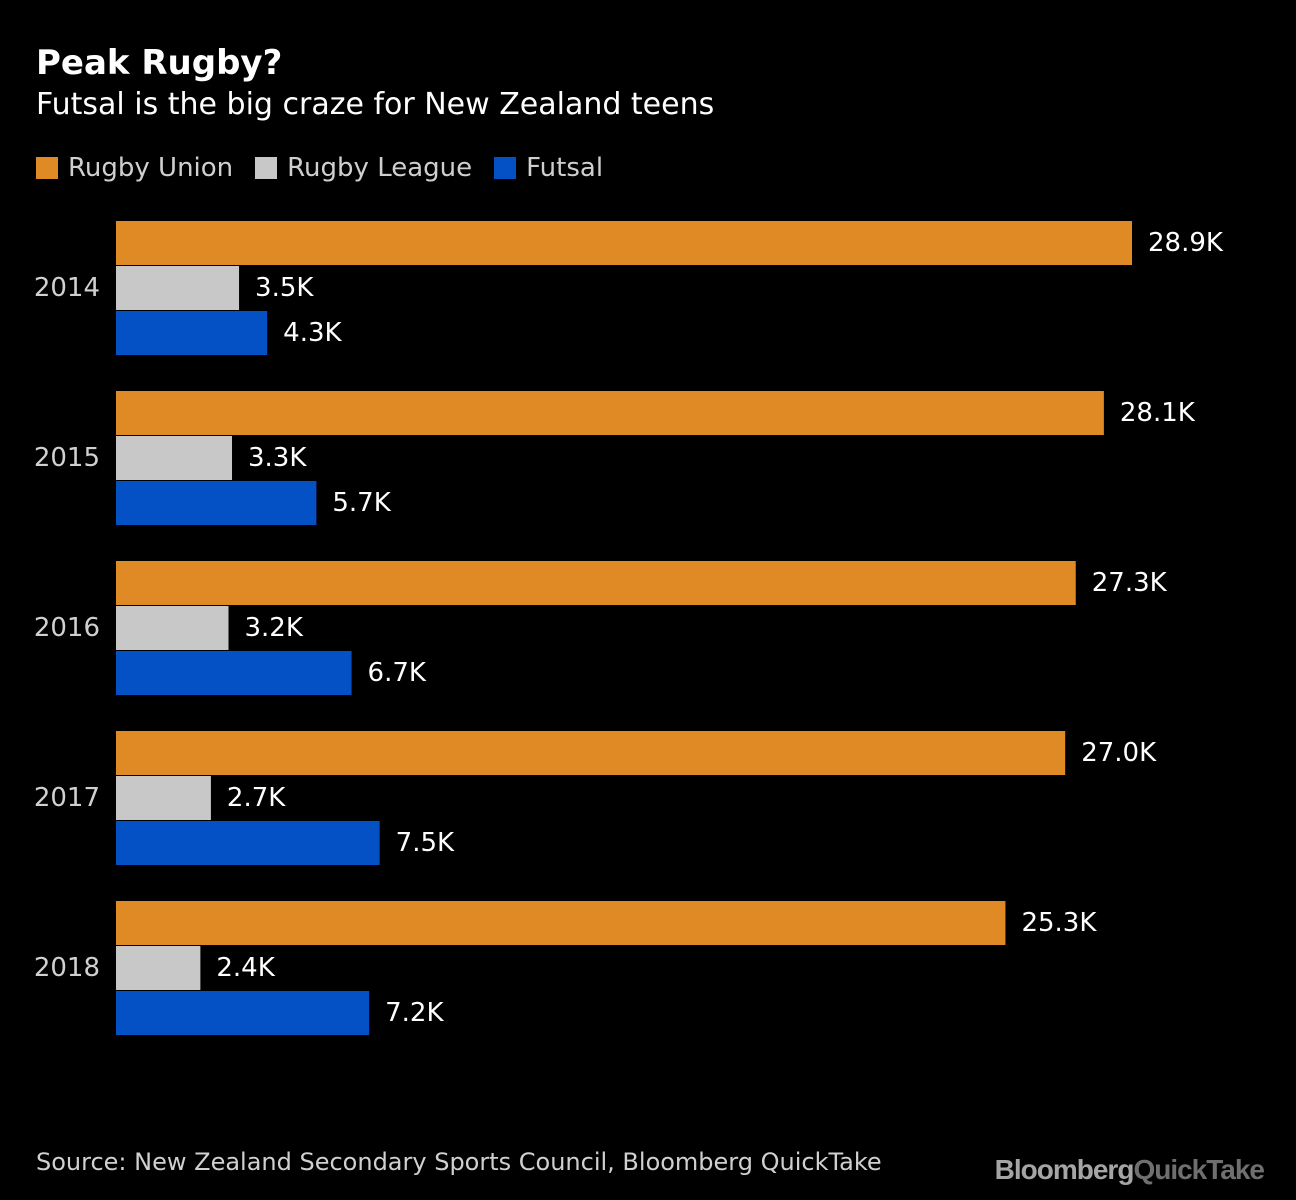 This screenshot has width=1296, height=1200. What do you see at coordinates (163, 798) in the screenshot?
I see `bar-rugby-league-2017` at bounding box center [163, 798].